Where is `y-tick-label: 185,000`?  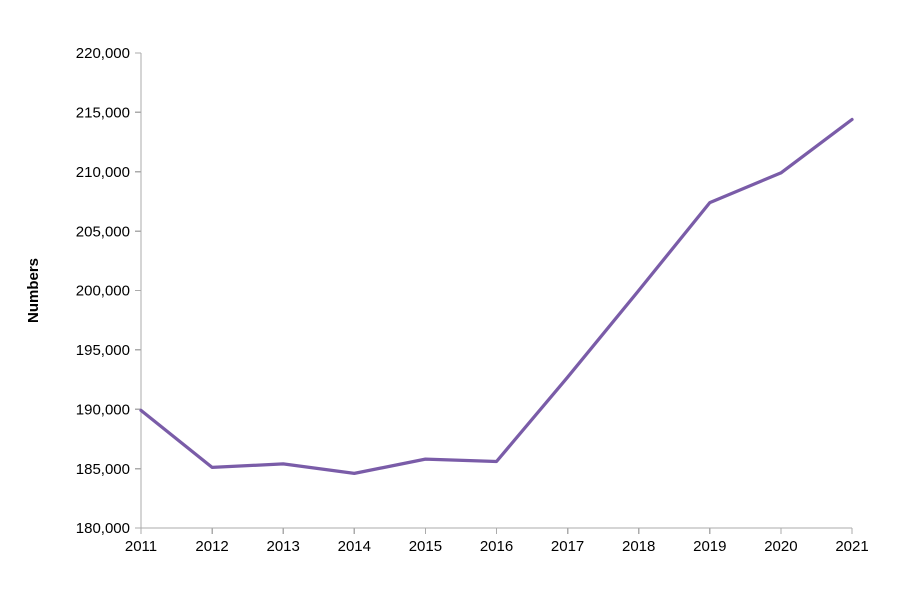
y-tick-label: 185,000 is located at coordinates (103, 469).